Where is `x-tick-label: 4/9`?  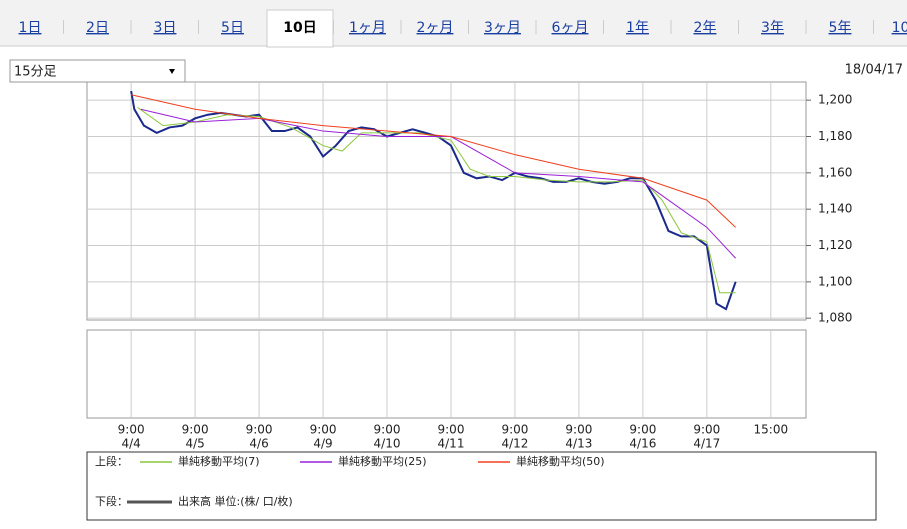 x-tick-label: 4/9 is located at coordinates (322, 444).